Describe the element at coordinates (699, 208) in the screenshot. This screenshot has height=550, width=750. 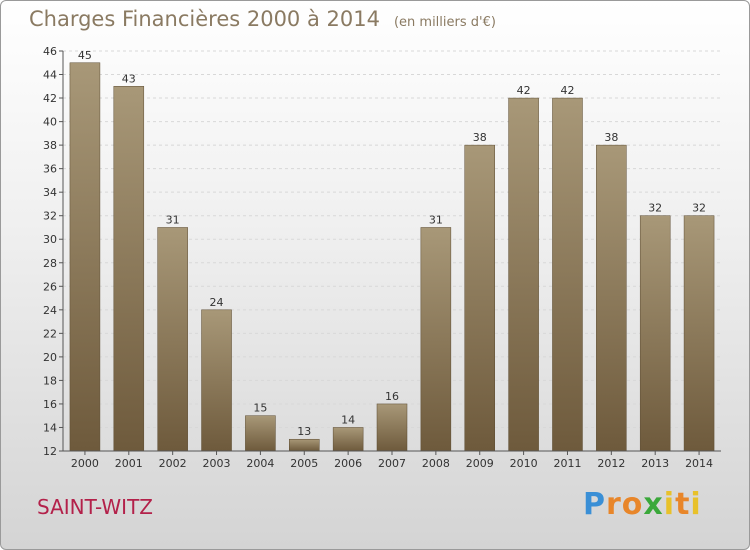
I see `data-label-2014: 32` at that location.